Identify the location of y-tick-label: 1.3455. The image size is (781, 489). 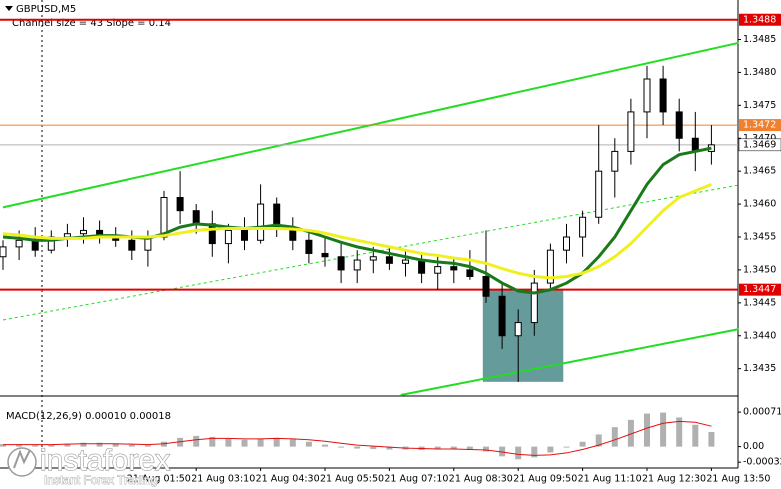
(759, 237).